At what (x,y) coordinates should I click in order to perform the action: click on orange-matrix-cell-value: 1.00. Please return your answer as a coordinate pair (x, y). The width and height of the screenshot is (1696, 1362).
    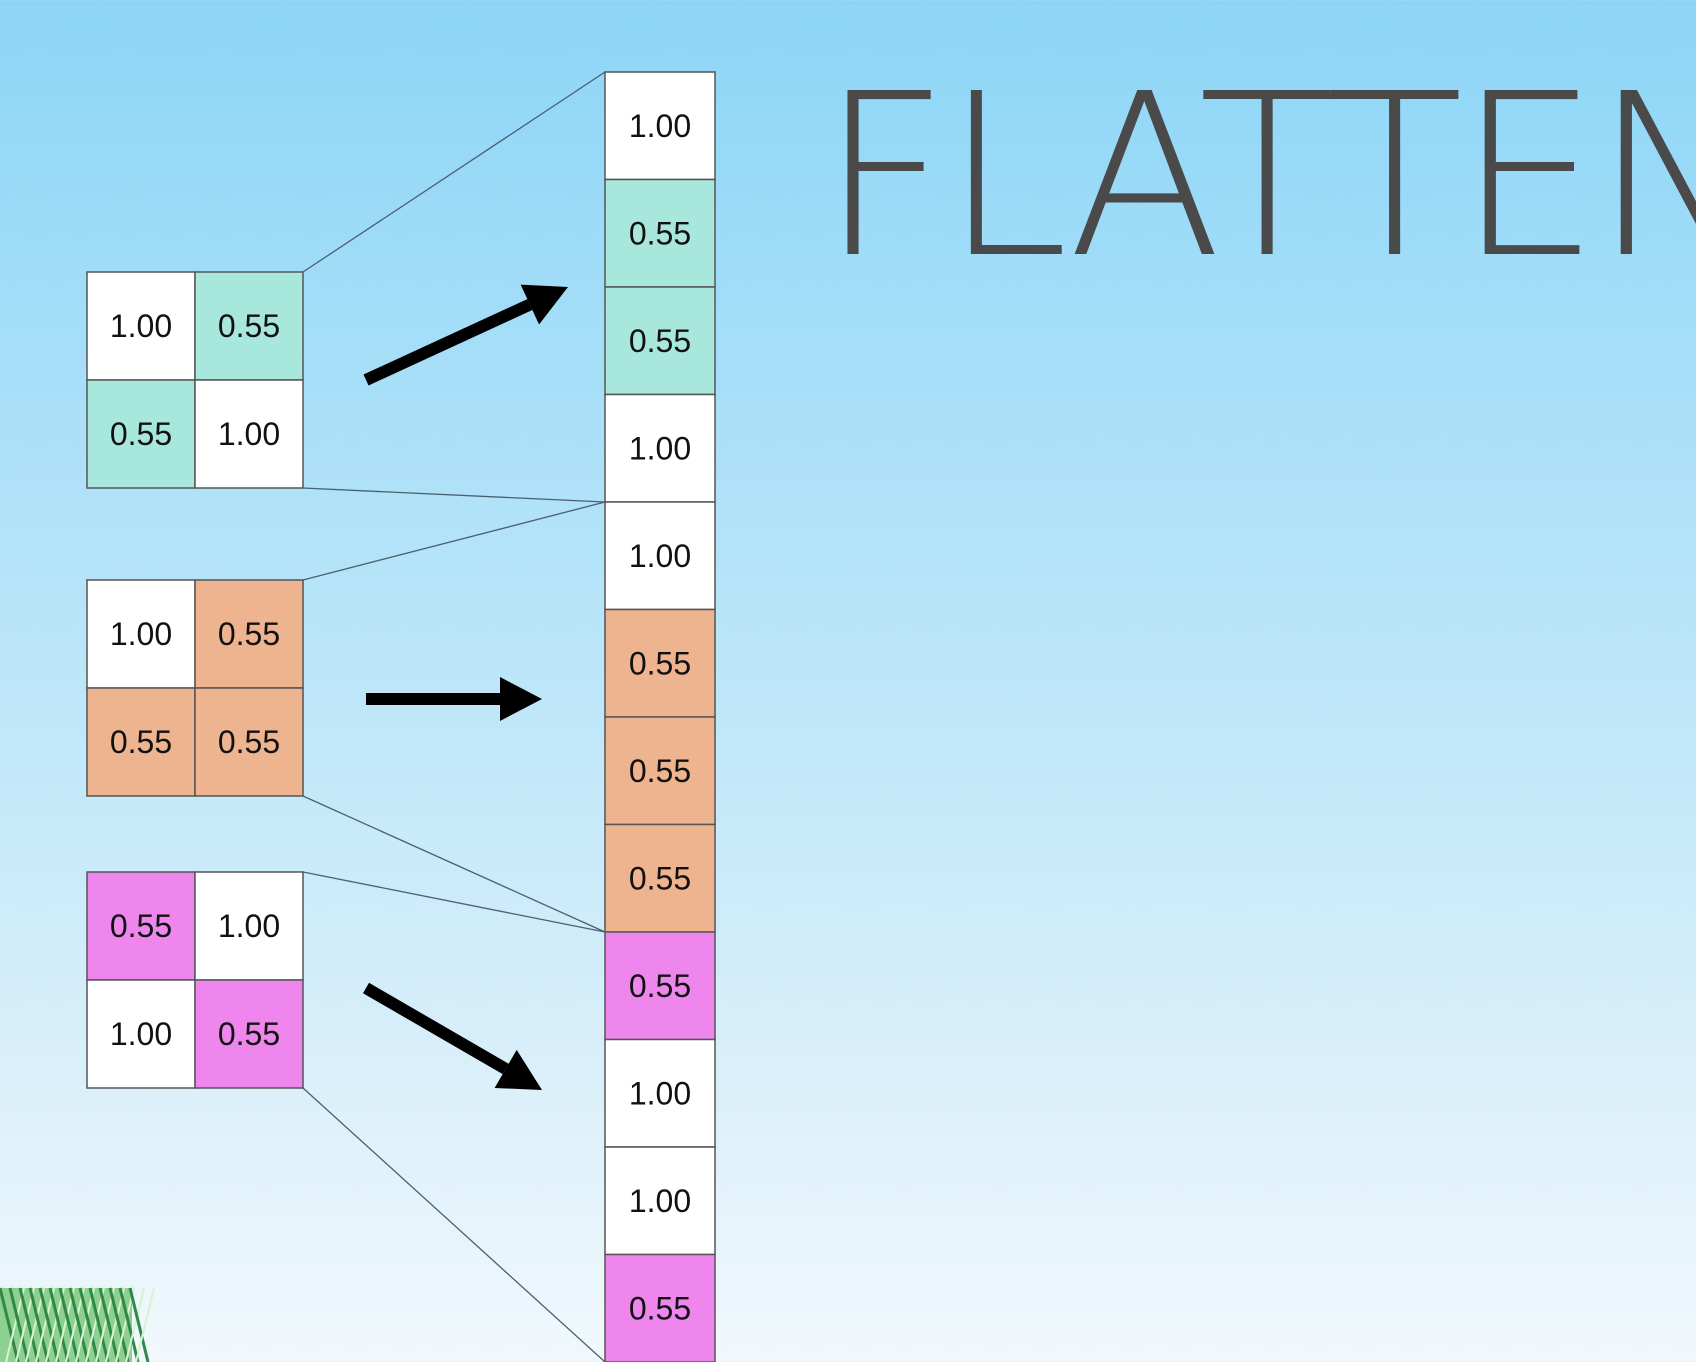
    Looking at the image, I should click on (141, 634).